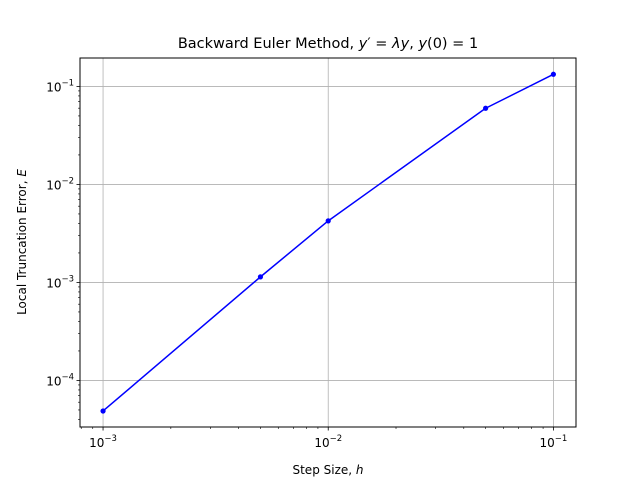  What do you see at coordinates (405, 44) in the screenshot?
I see `title-eq-y2: y` at bounding box center [405, 44].